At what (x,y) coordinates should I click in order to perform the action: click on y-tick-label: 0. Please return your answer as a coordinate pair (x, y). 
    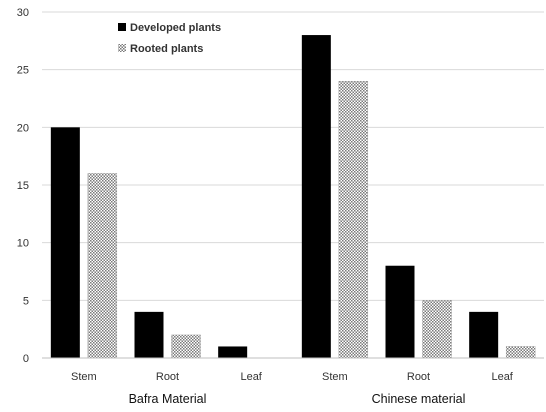
    Looking at the image, I should click on (26, 359).